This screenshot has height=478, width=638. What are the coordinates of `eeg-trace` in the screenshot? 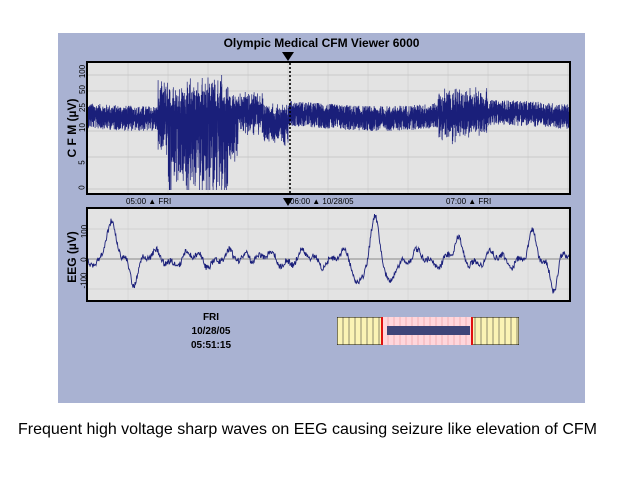 It's located at (328, 254).